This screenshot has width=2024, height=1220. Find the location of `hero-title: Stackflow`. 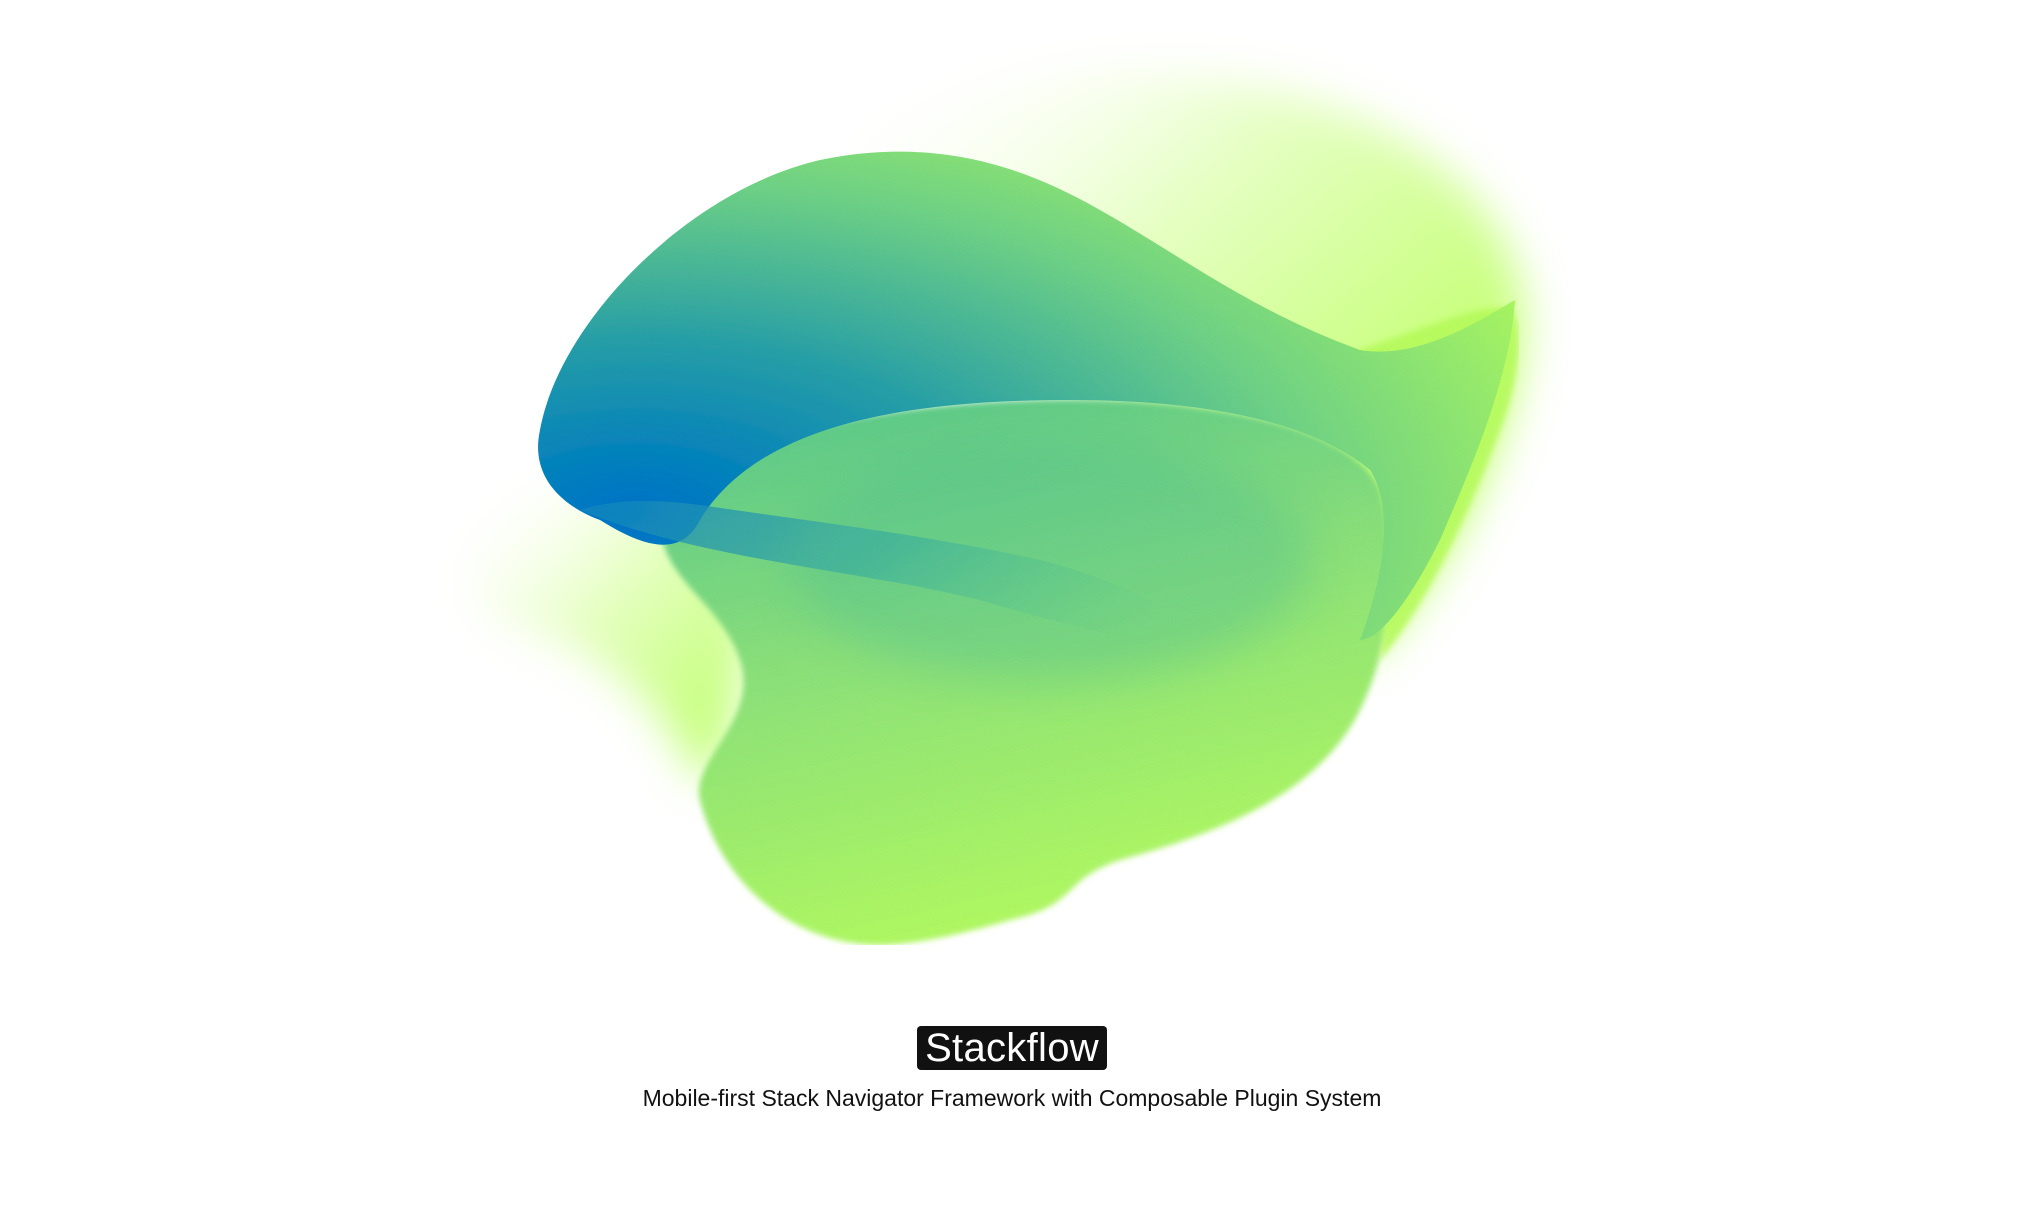

hero-title: Stackflow is located at coordinates (1012, 1048).